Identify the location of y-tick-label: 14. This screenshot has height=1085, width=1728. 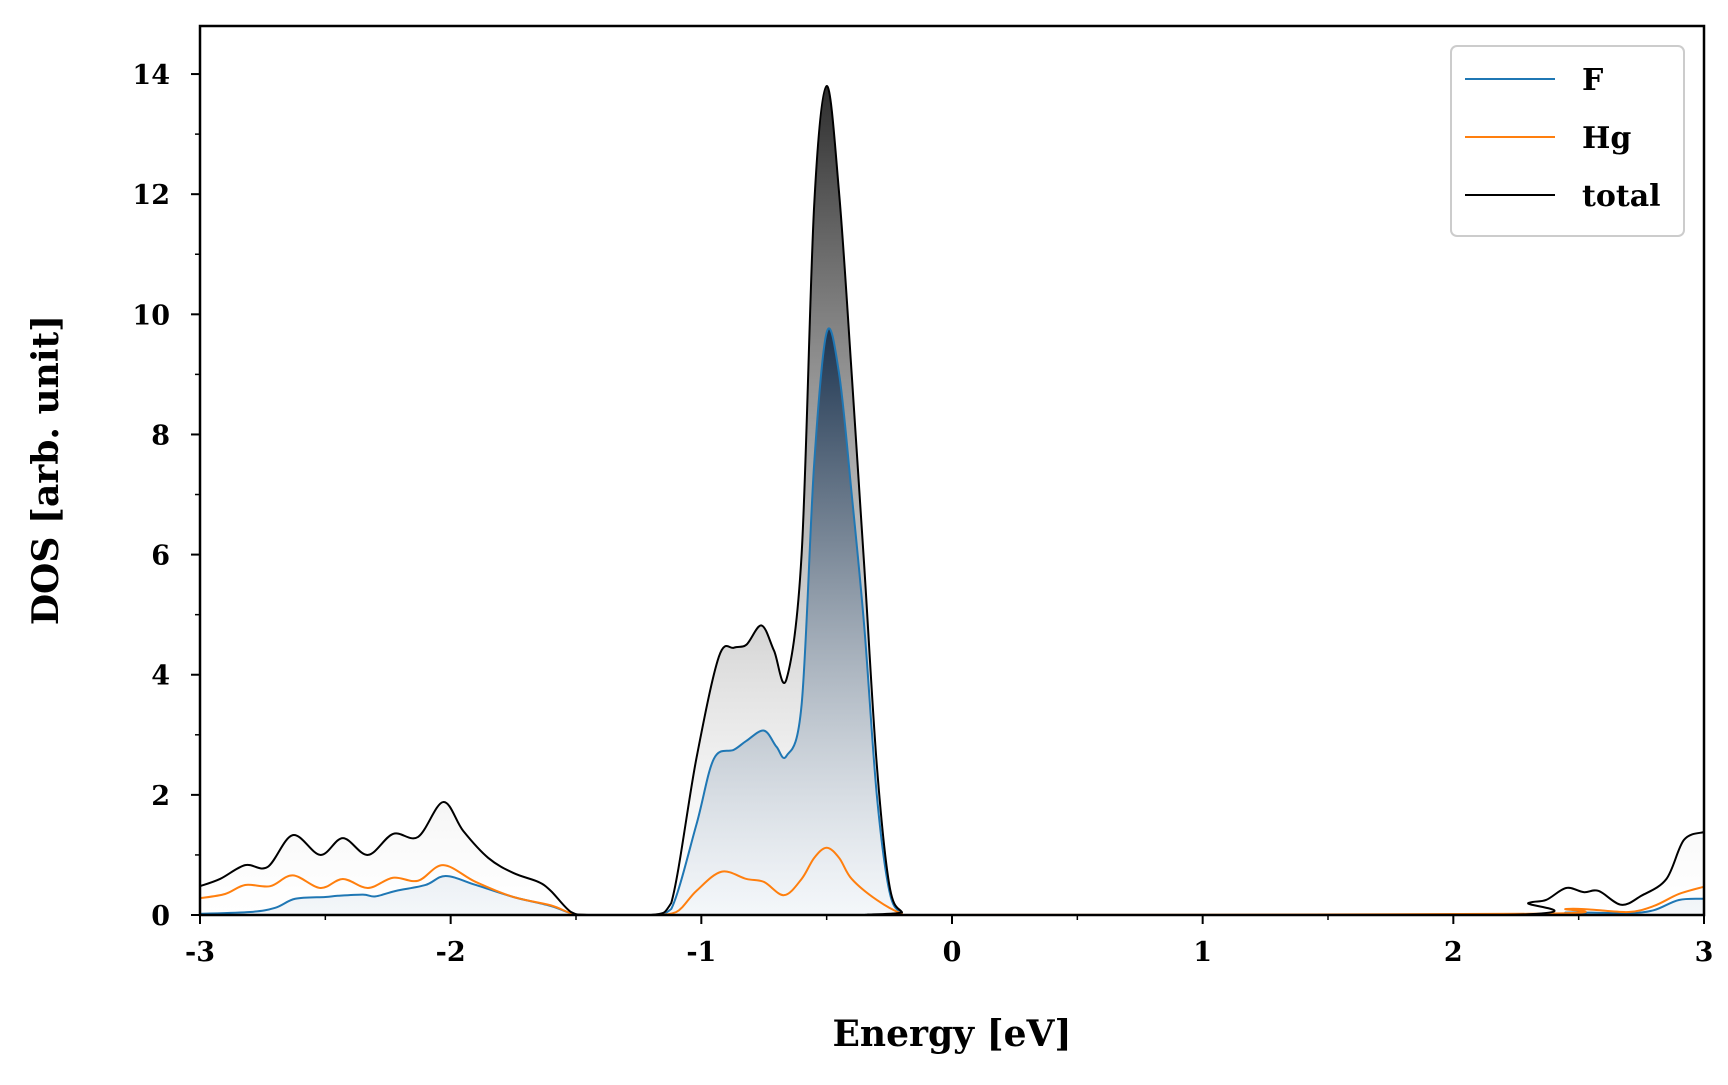
(151, 75).